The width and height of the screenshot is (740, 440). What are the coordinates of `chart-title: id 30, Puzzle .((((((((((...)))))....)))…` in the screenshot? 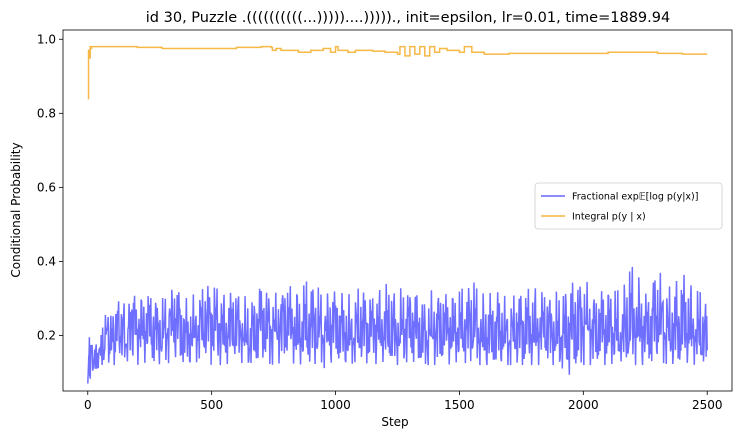 It's located at (408, 18).